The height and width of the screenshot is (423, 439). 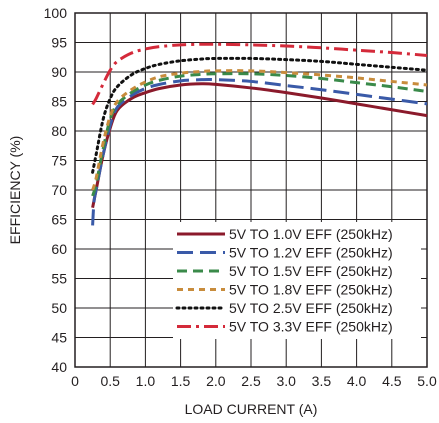 I want to click on y-tick-label: 70, so click(x=59, y=190).